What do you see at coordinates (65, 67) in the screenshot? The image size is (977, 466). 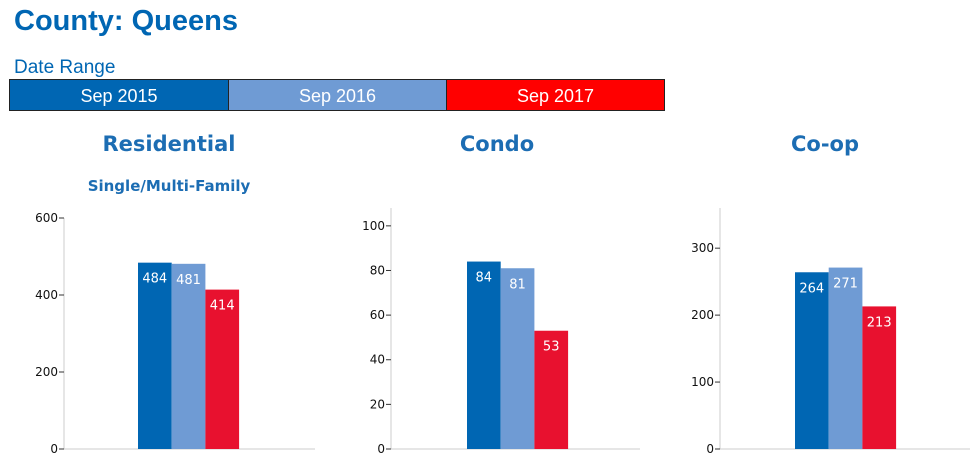 I see `date-range-label: Date Range` at bounding box center [65, 67].